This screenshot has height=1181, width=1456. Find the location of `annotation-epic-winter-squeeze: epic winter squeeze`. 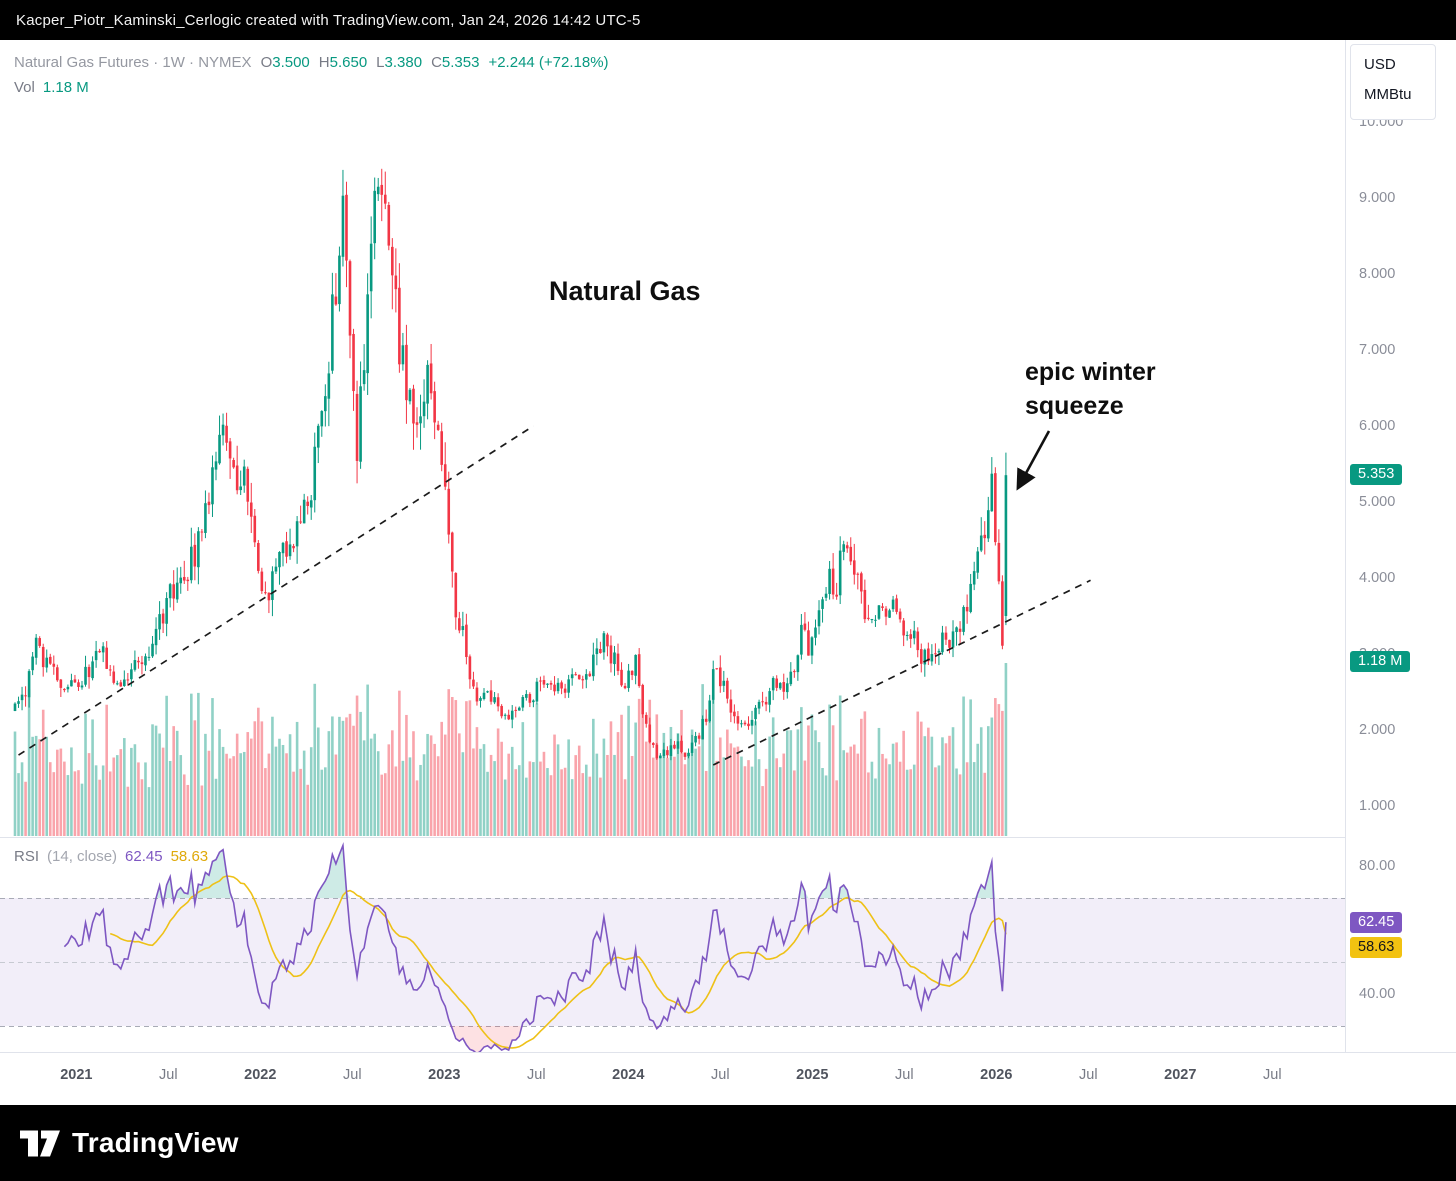

annotation-epic-winter-squeeze: epic winter squeeze is located at coordinates (1090, 389).